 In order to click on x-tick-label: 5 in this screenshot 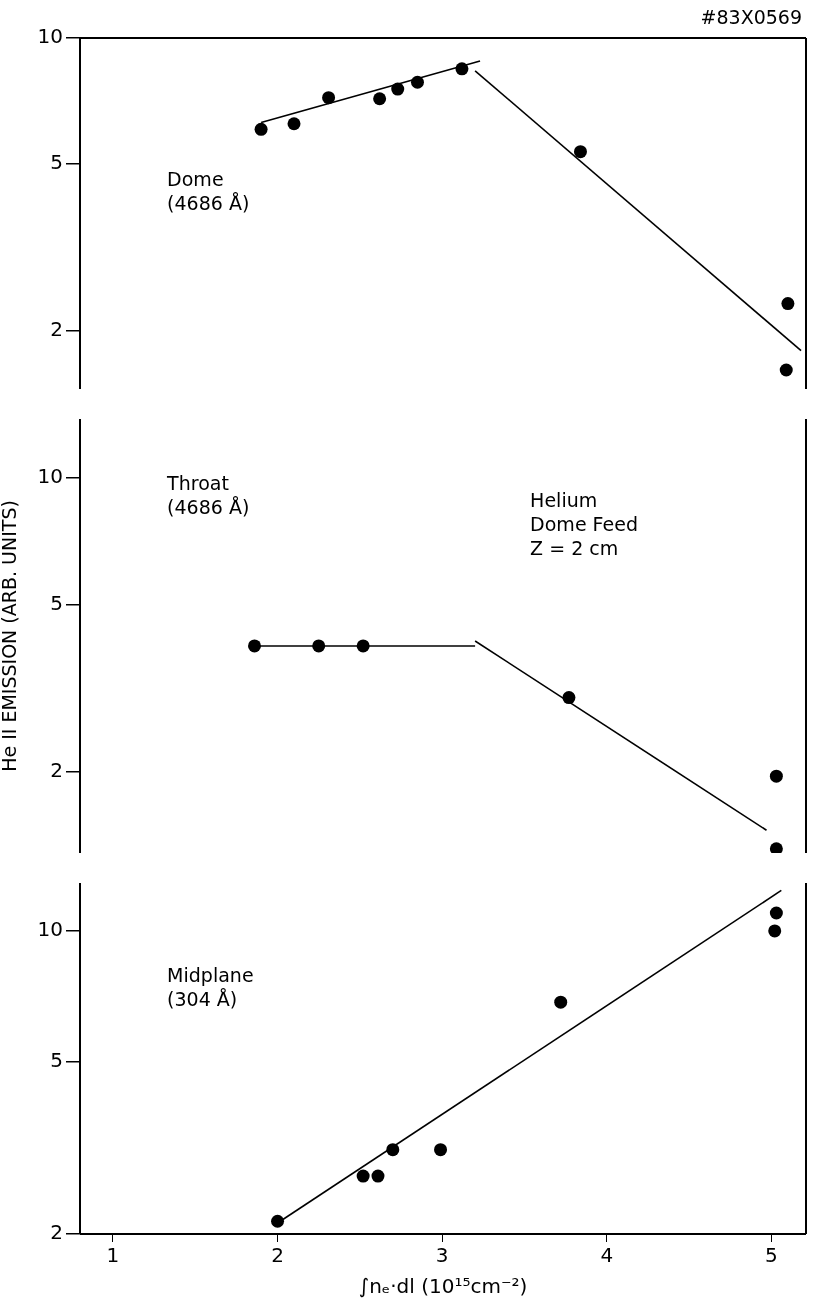, I will do `click(771, 1255)`.